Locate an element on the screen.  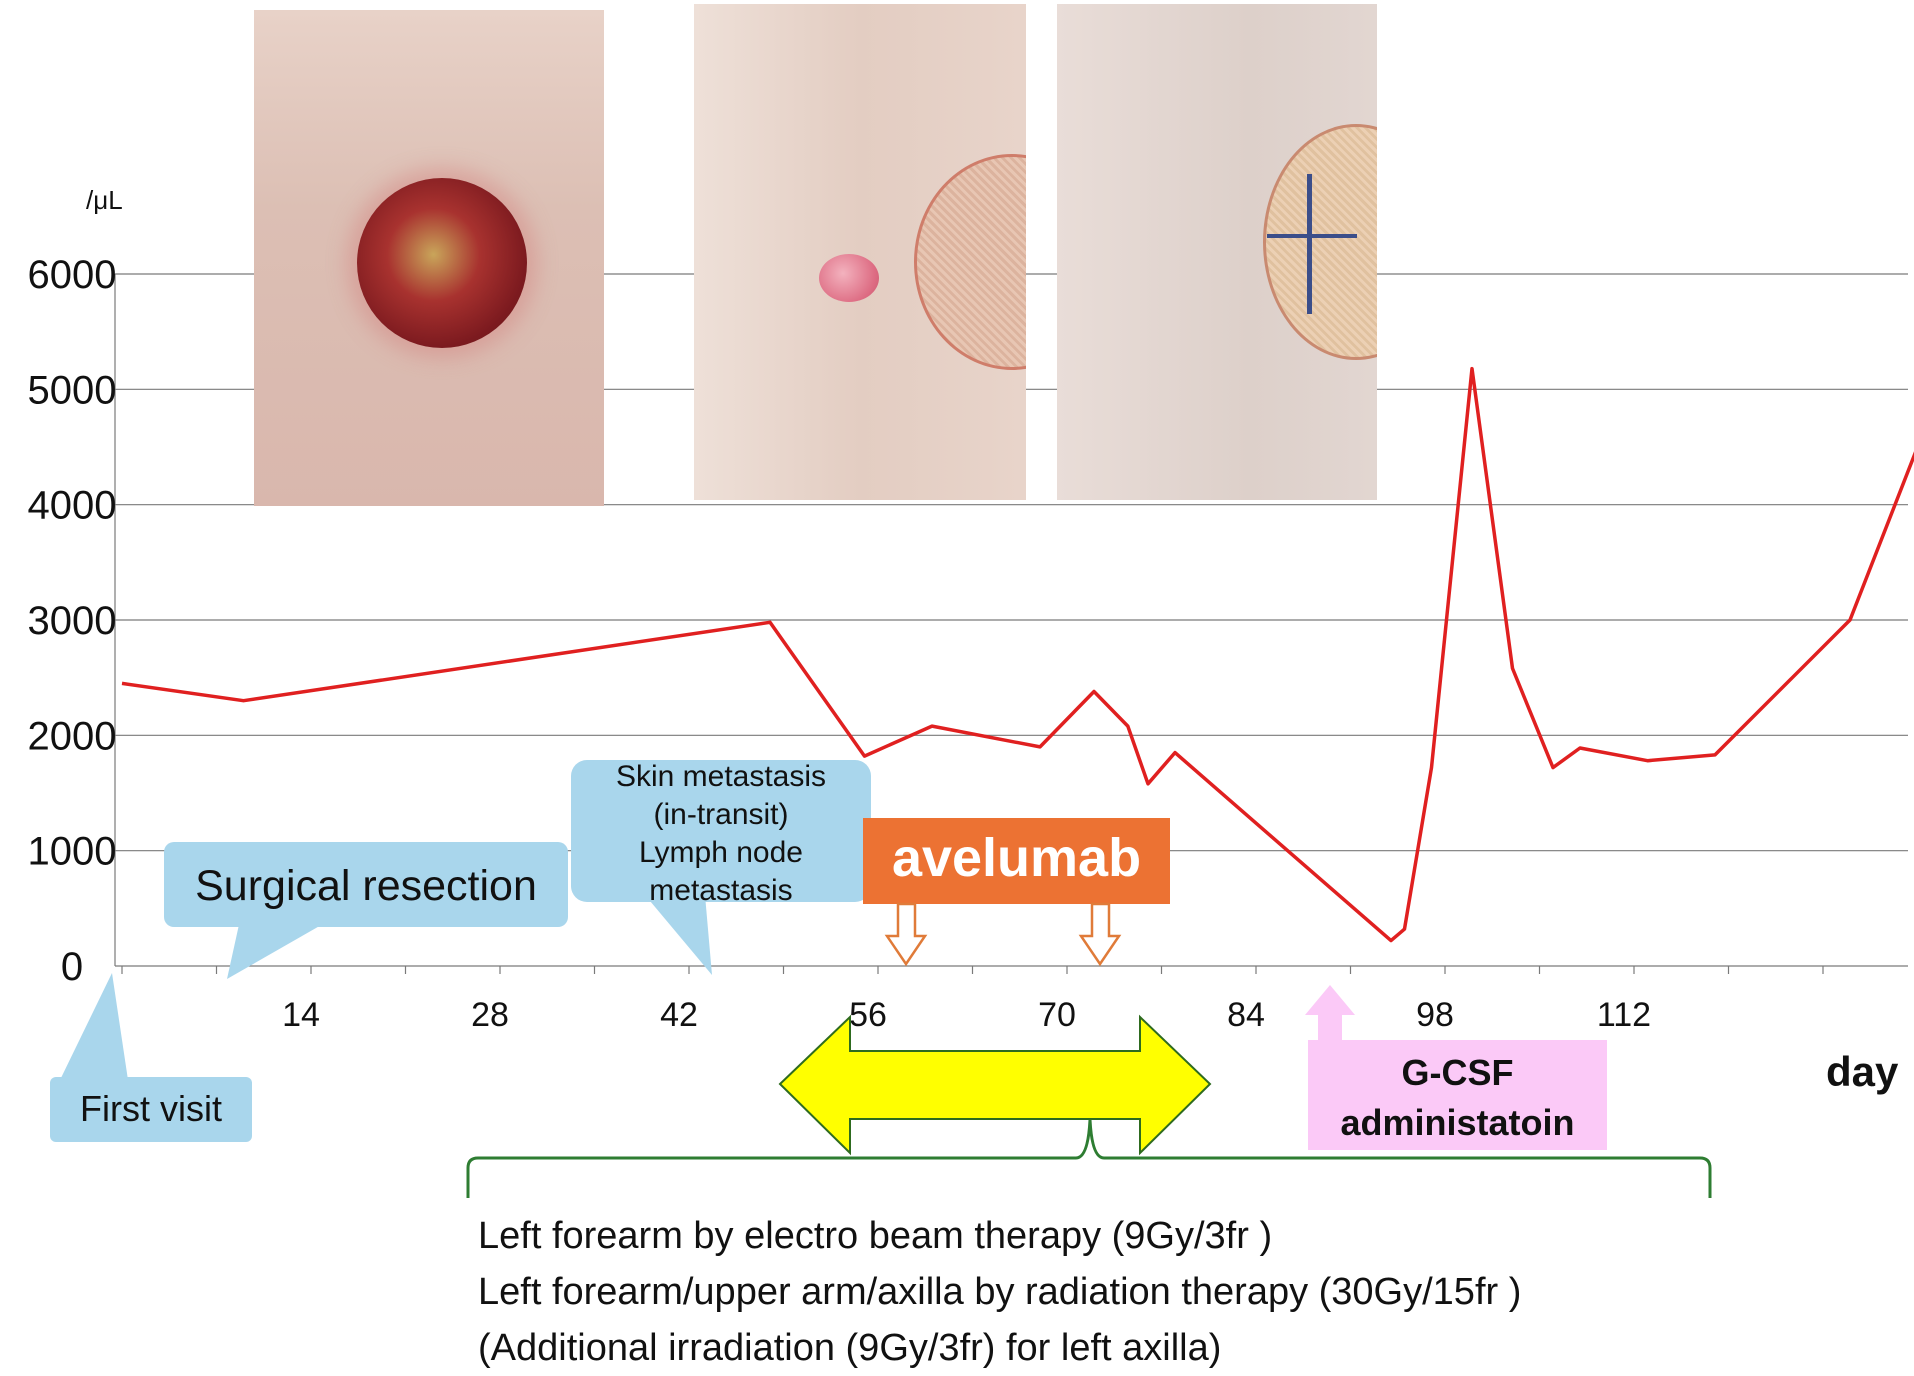
y-tick-label: 6000 is located at coordinates (72, 275).